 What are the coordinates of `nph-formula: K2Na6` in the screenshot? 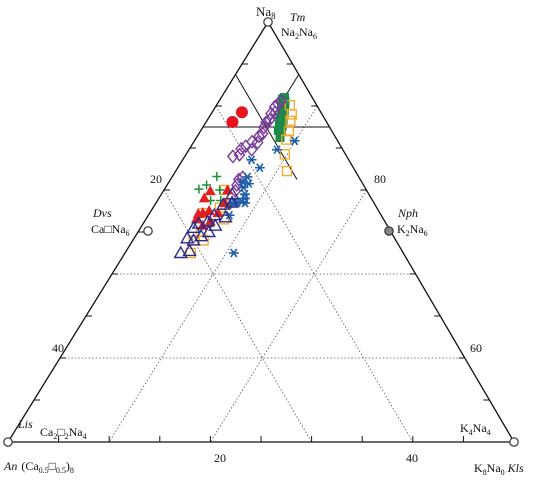 It's located at (412, 230).